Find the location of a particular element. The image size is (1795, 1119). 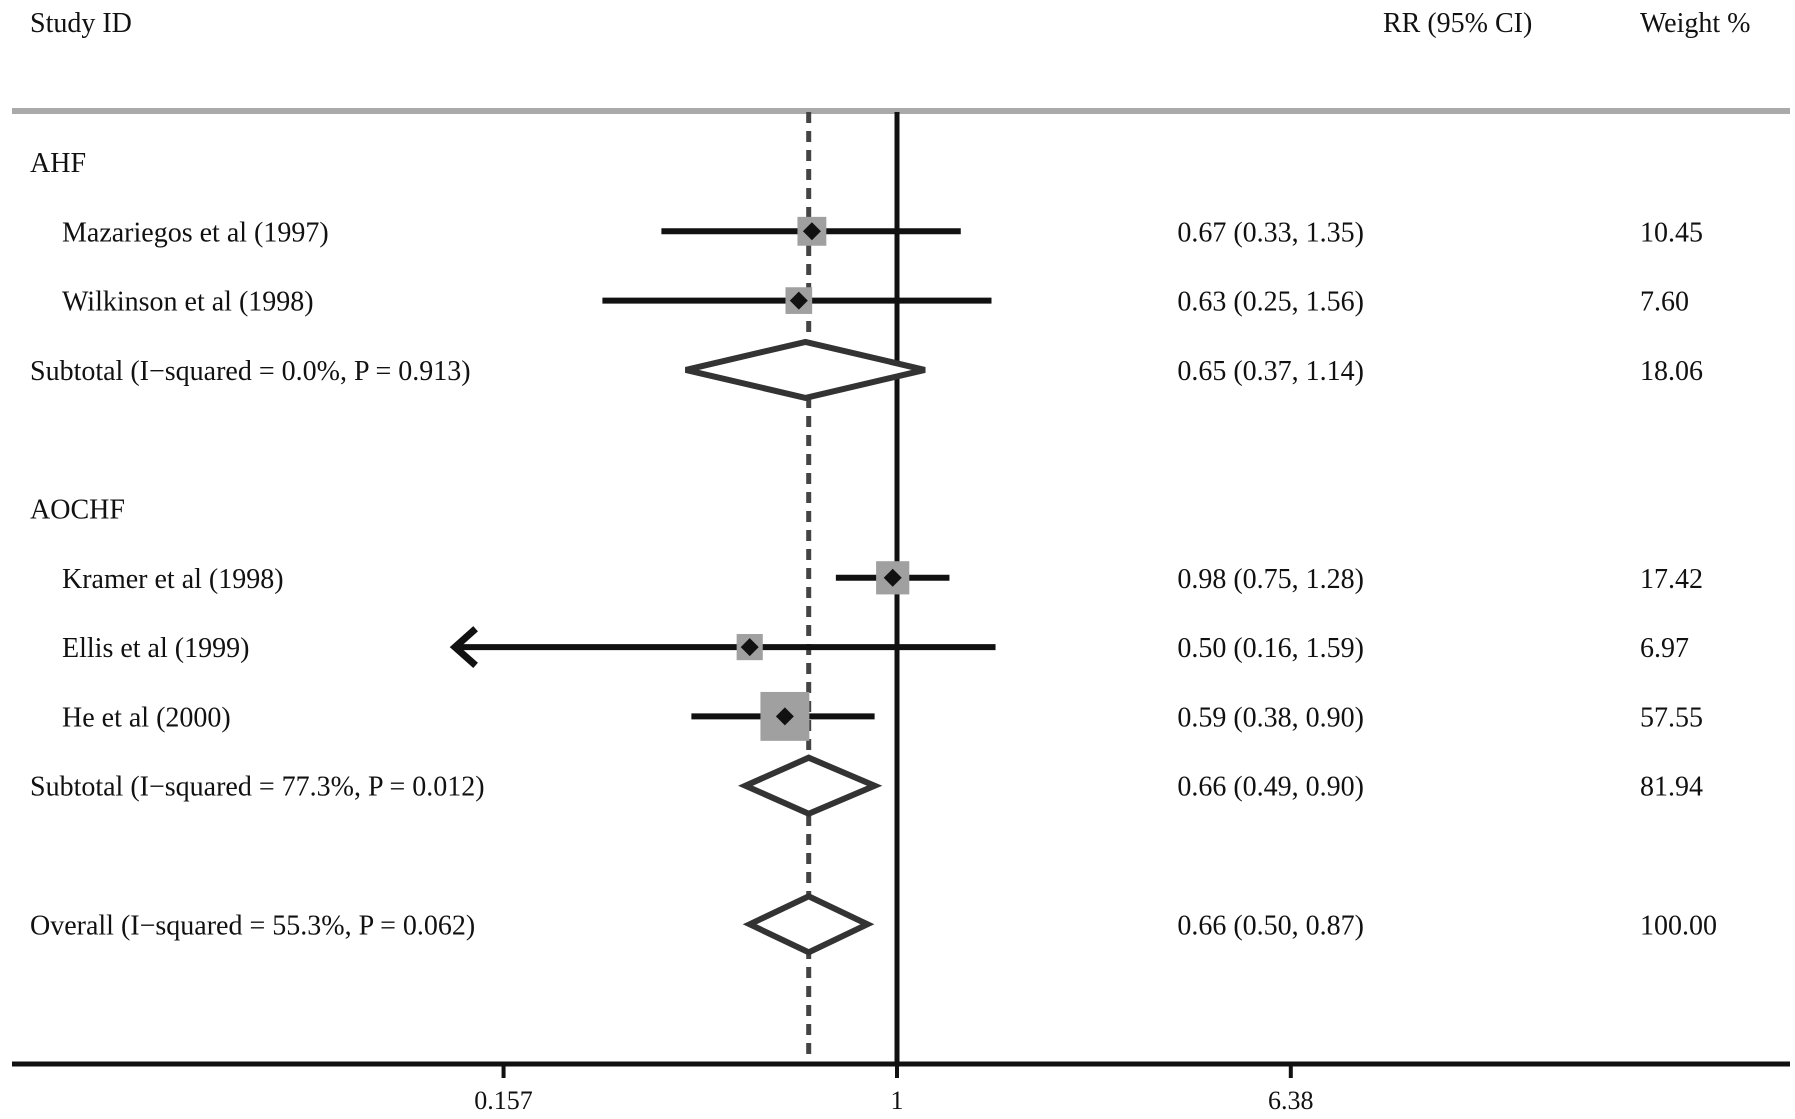

rr-ci-value: 0.66 (0.50, 0.87) is located at coordinates (1270, 925).